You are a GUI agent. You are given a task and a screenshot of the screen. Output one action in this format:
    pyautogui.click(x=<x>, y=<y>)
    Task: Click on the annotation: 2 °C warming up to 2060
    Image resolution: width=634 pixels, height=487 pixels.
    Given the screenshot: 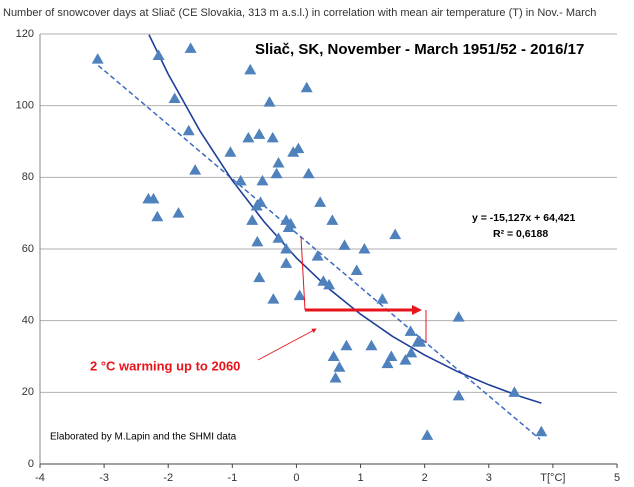 What is the action you would take?
    pyautogui.click(x=165, y=365)
    